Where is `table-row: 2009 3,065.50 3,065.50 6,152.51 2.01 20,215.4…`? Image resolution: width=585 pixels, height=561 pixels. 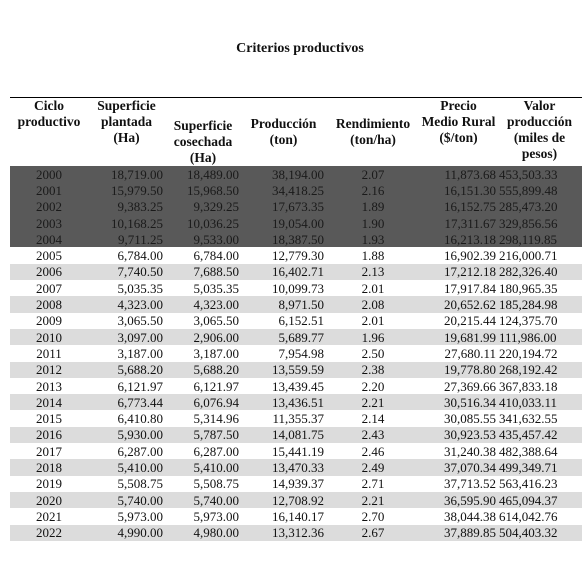 table-row: 2009 3,065.50 3,065.50 6,152.51 2.01 20,215.4… is located at coordinates (296, 321).